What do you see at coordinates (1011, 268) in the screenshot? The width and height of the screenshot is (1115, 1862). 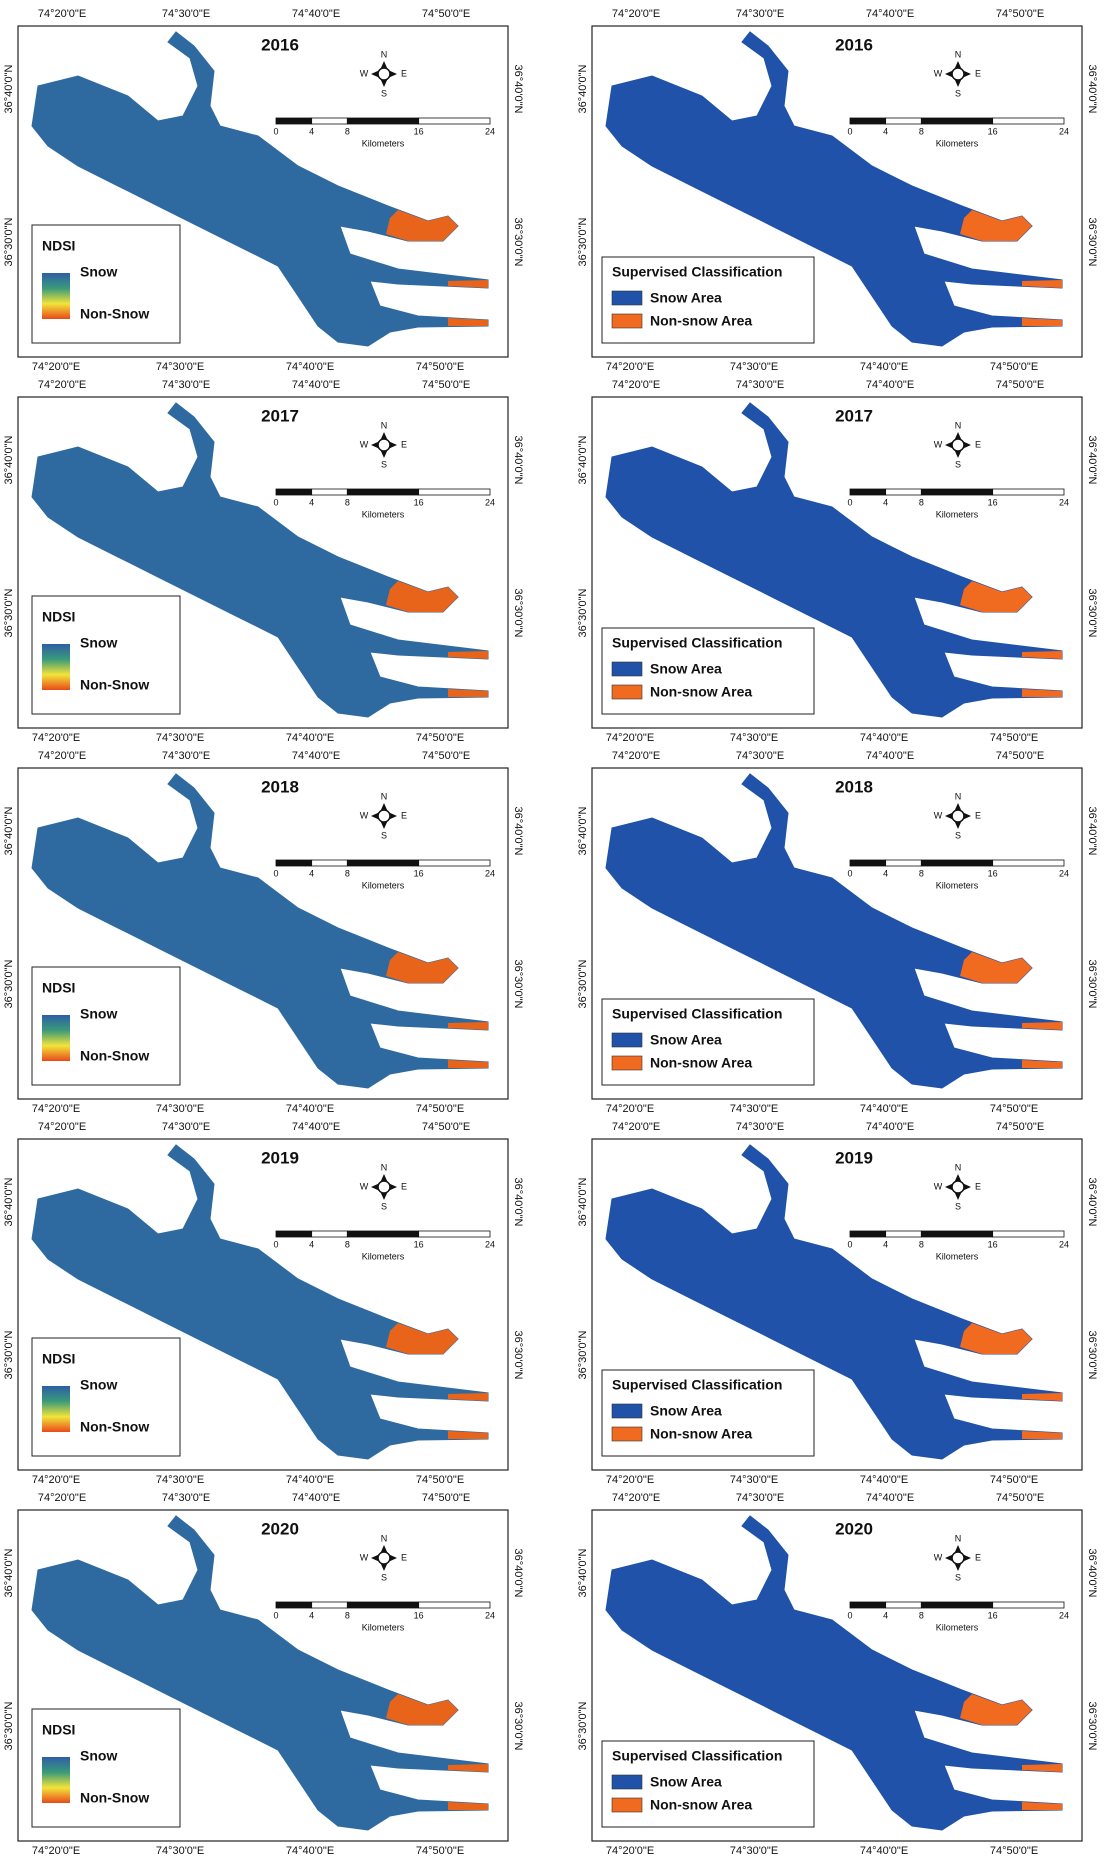 I see `glacier-non-snow` at bounding box center [1011, 268].